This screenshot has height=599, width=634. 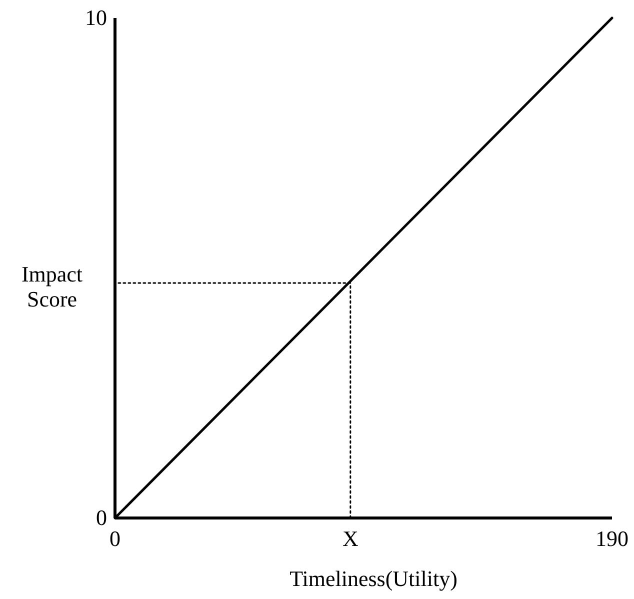 I want to click on x-axis-title: Timeliness(Utility), so click(x=374, y=578).